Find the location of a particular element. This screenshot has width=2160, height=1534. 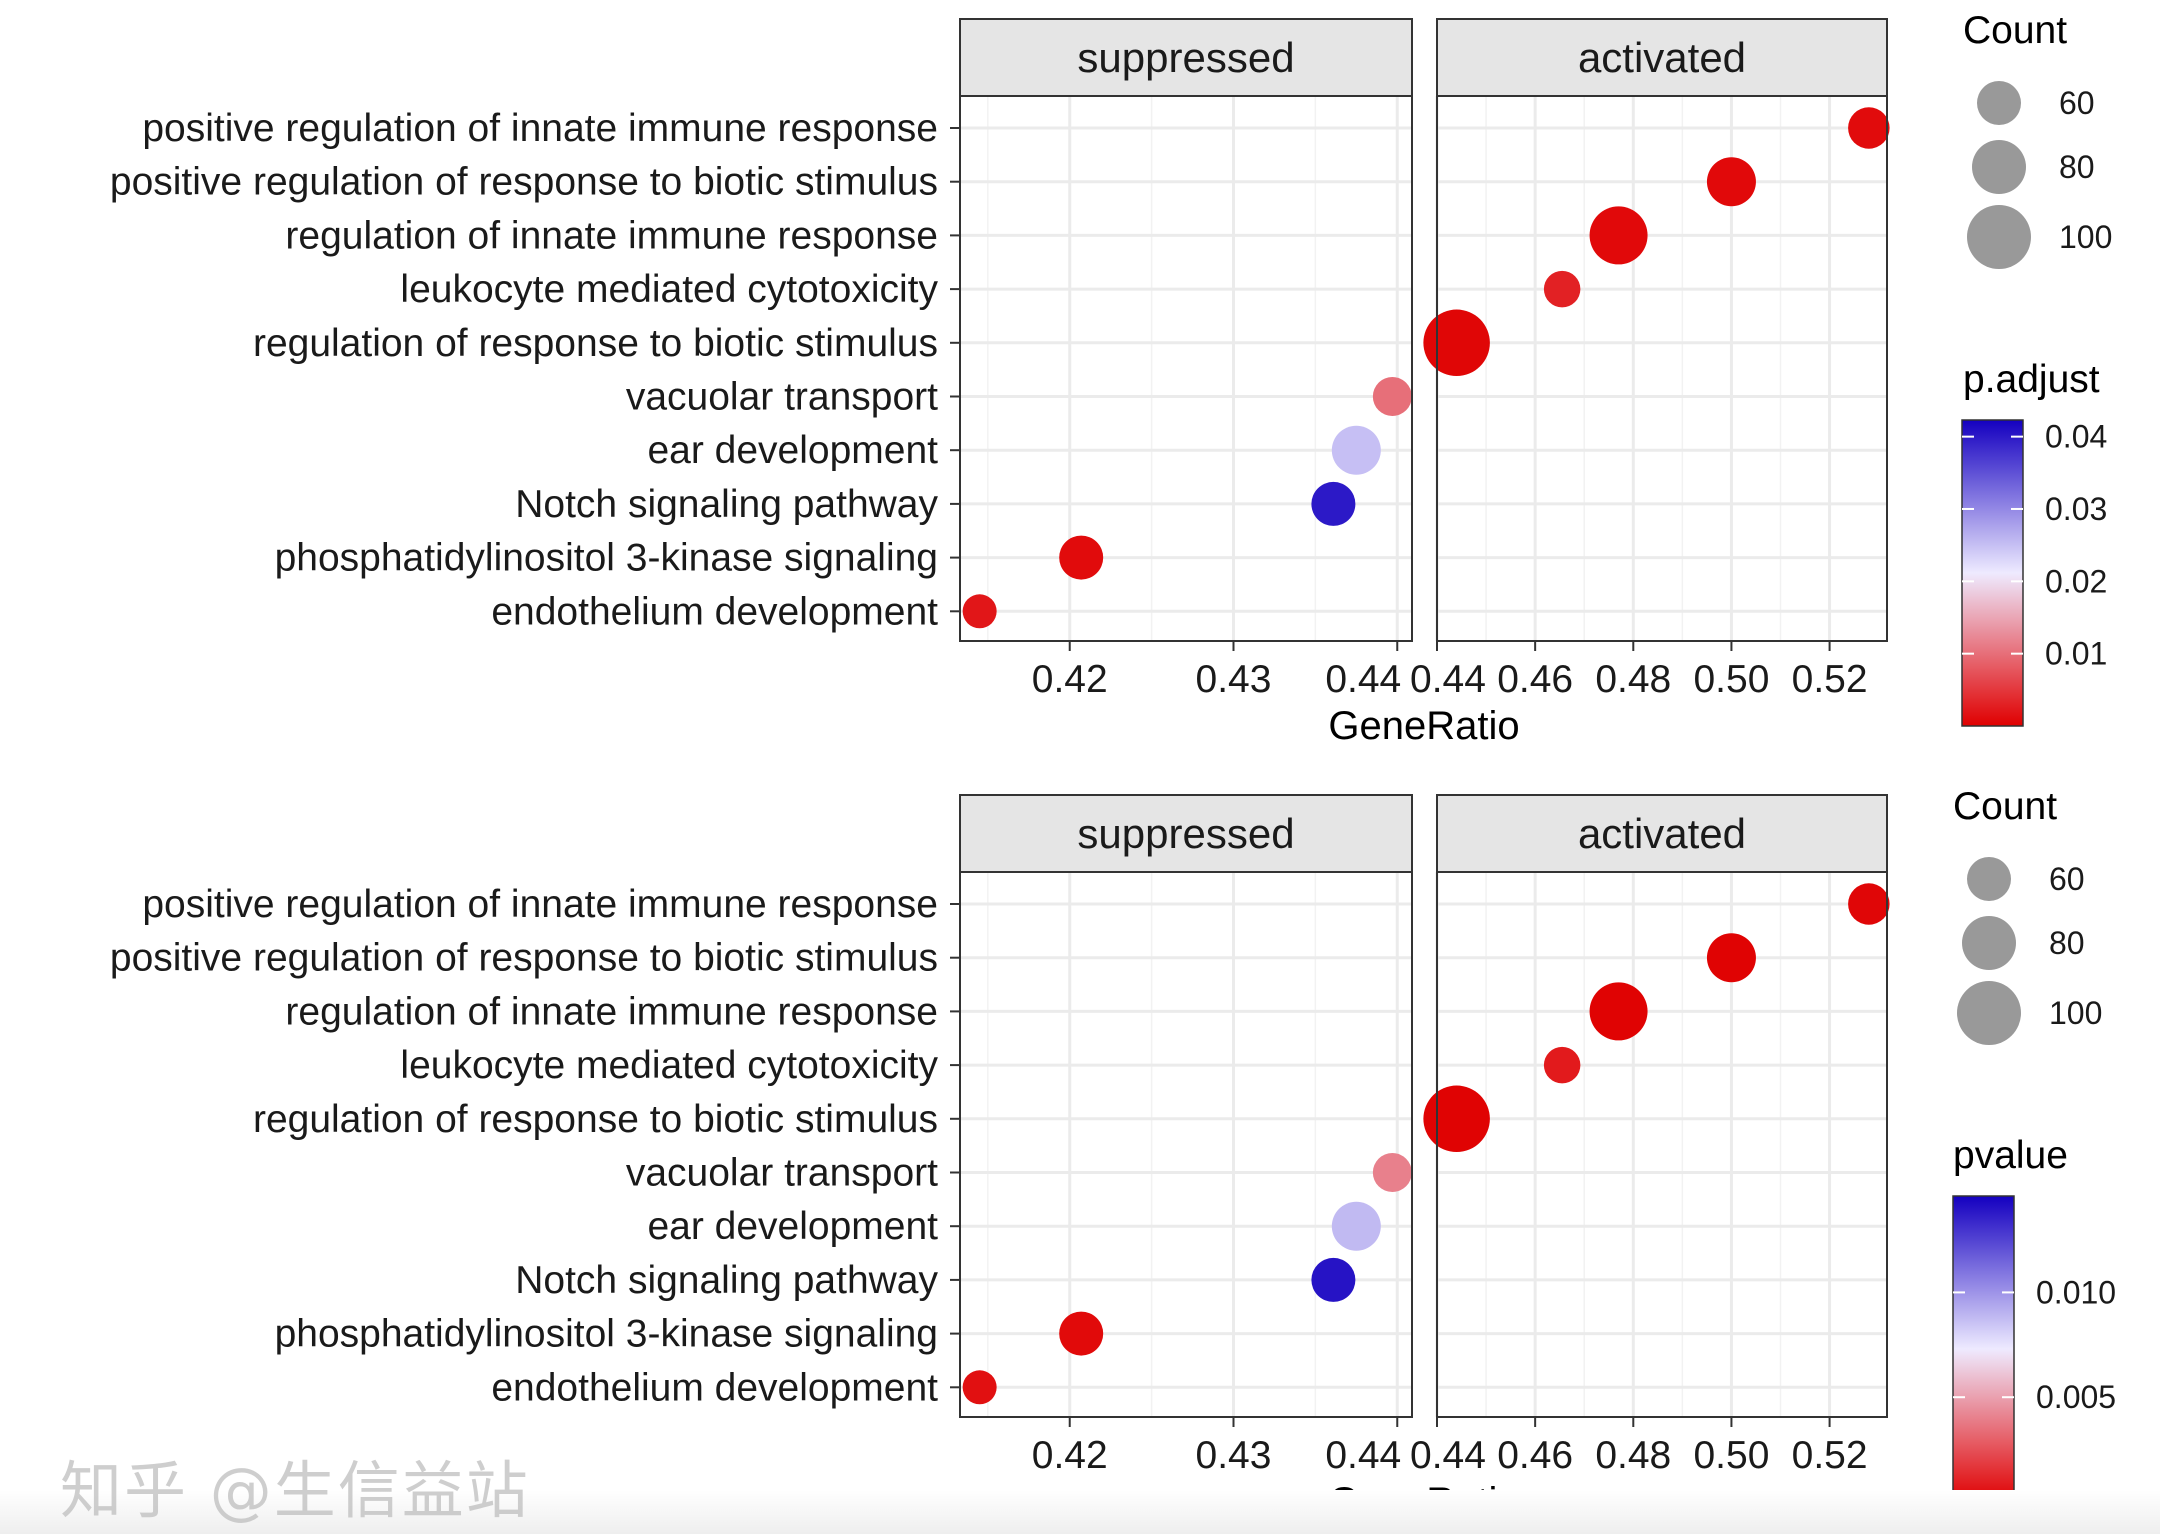

watermark: 知乎 @生信益站 is located at coordinates (295, 1490).